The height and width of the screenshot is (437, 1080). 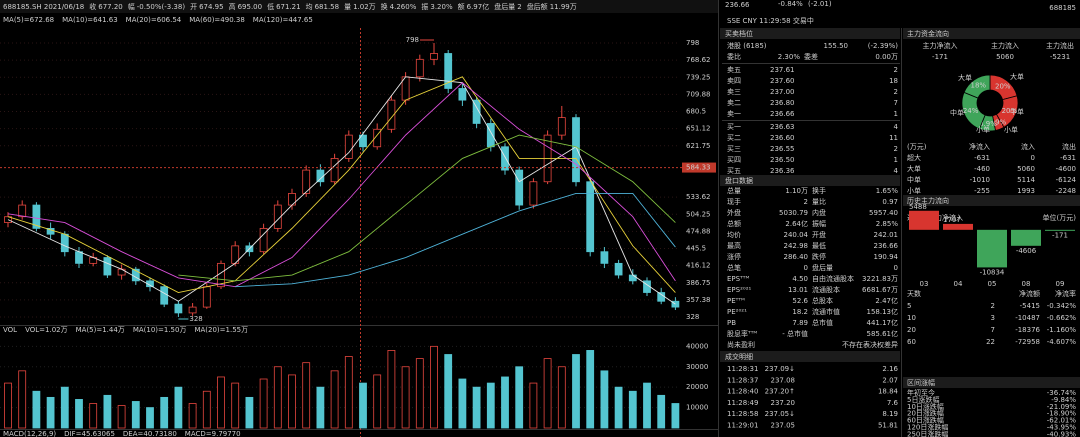 What do you see at coordinates (893, 138) in the screenshot?
I see `label: 11` at bounding box center [893, 138].